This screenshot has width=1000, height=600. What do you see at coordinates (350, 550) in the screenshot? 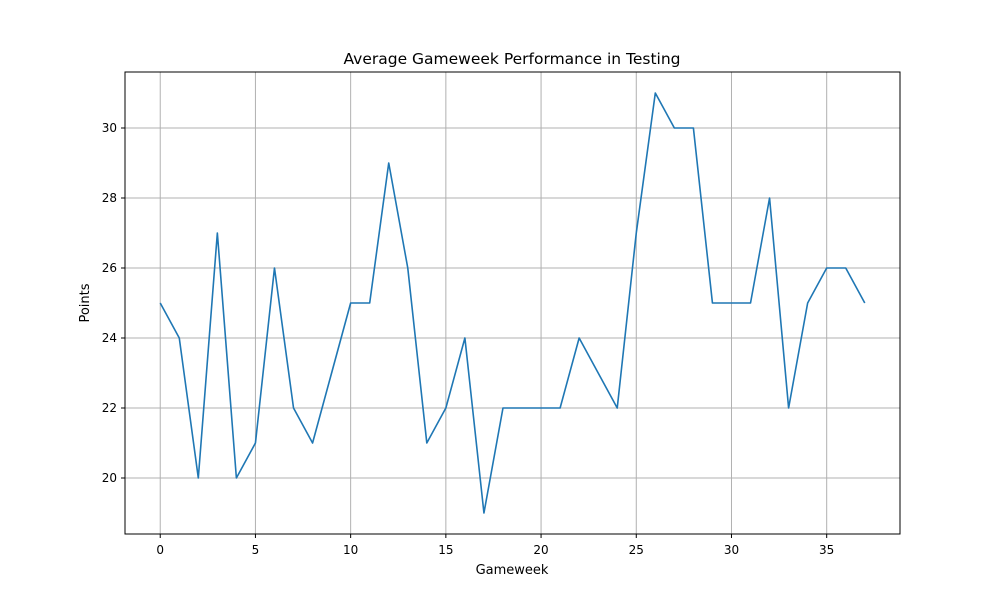
I see `x-tick-label: 10` at bounding box center [350, 550].